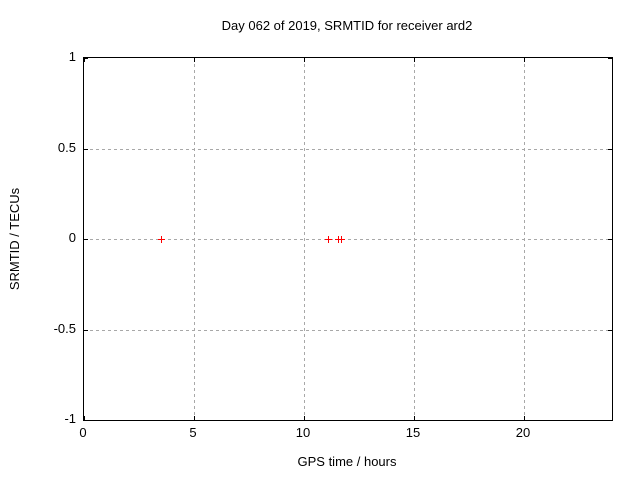  What do you see at coordinates (193, 432) in the screenshot?
I see `x-tick-label: 5` at bounding box center [193, 432].